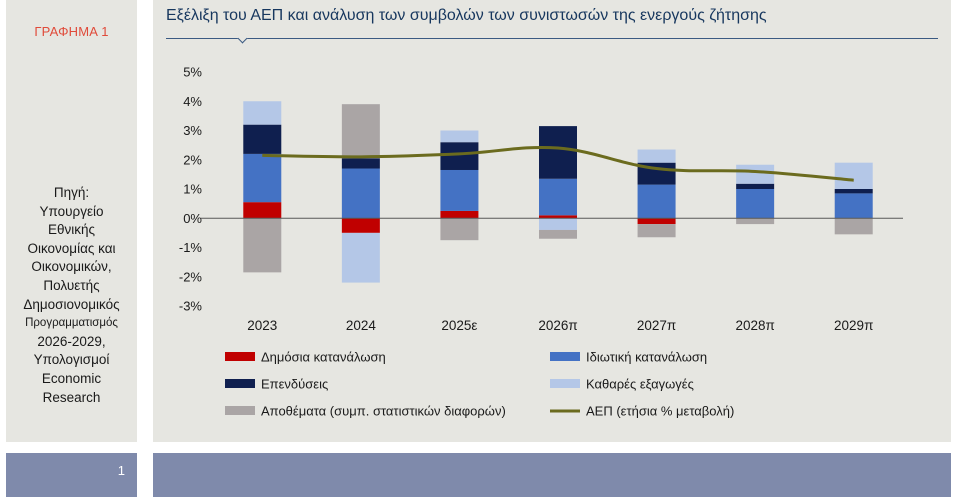 Image resolution: width=955 pixels, height=497 pixels. I want to click on y-tick-label: 3%, so click(192, 130).